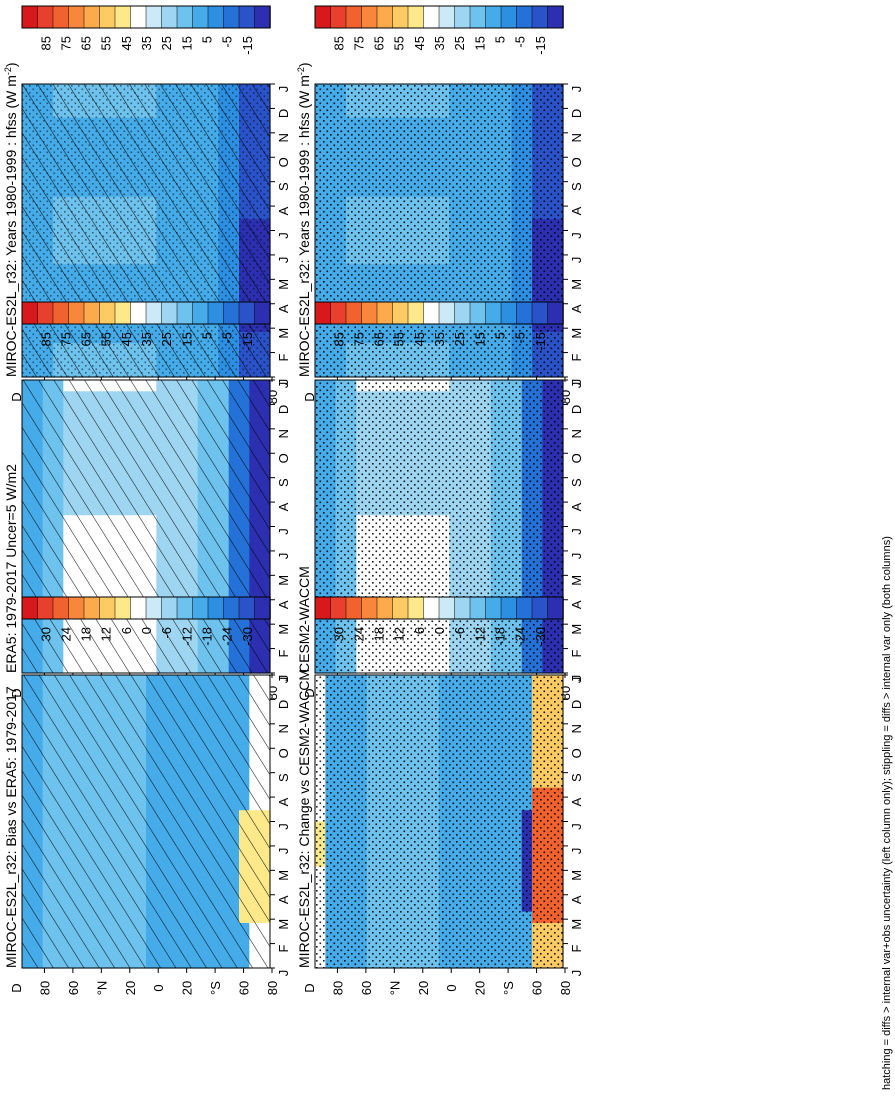  What do you see at coordinates (565, 988) in the screenshot?
I see `latitude-tick-label: 80` at bounding box center [565, 988].